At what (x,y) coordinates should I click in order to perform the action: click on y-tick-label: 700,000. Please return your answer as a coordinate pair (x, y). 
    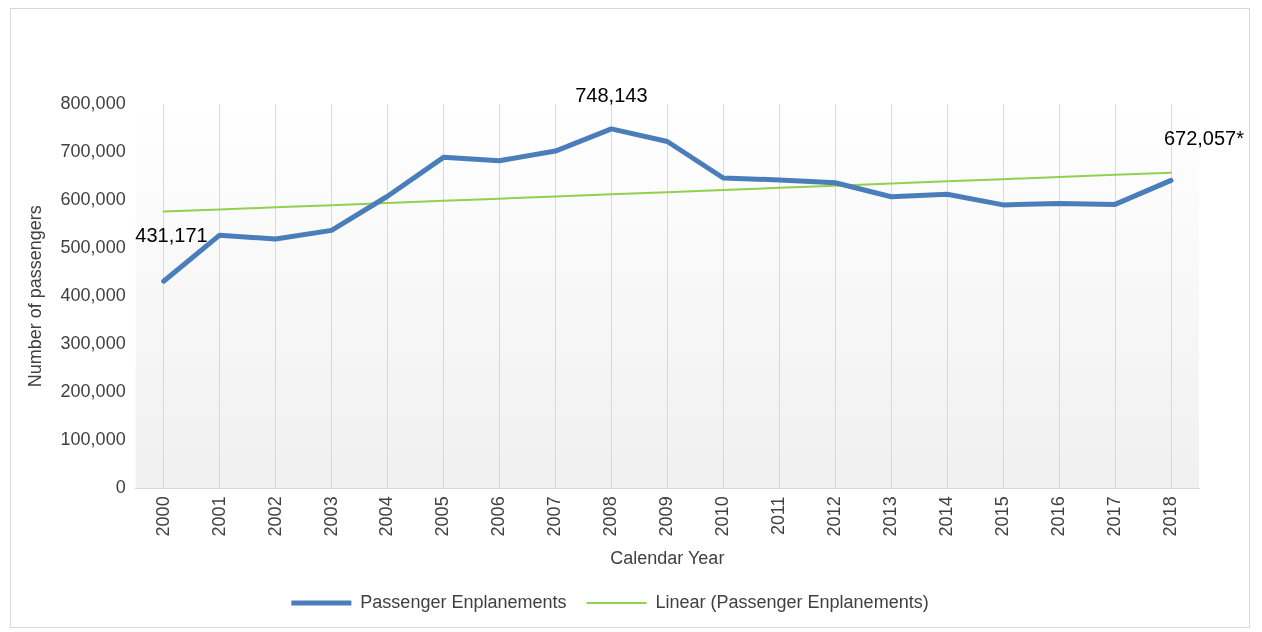
    Looking at the image, I should click on (93, 151).